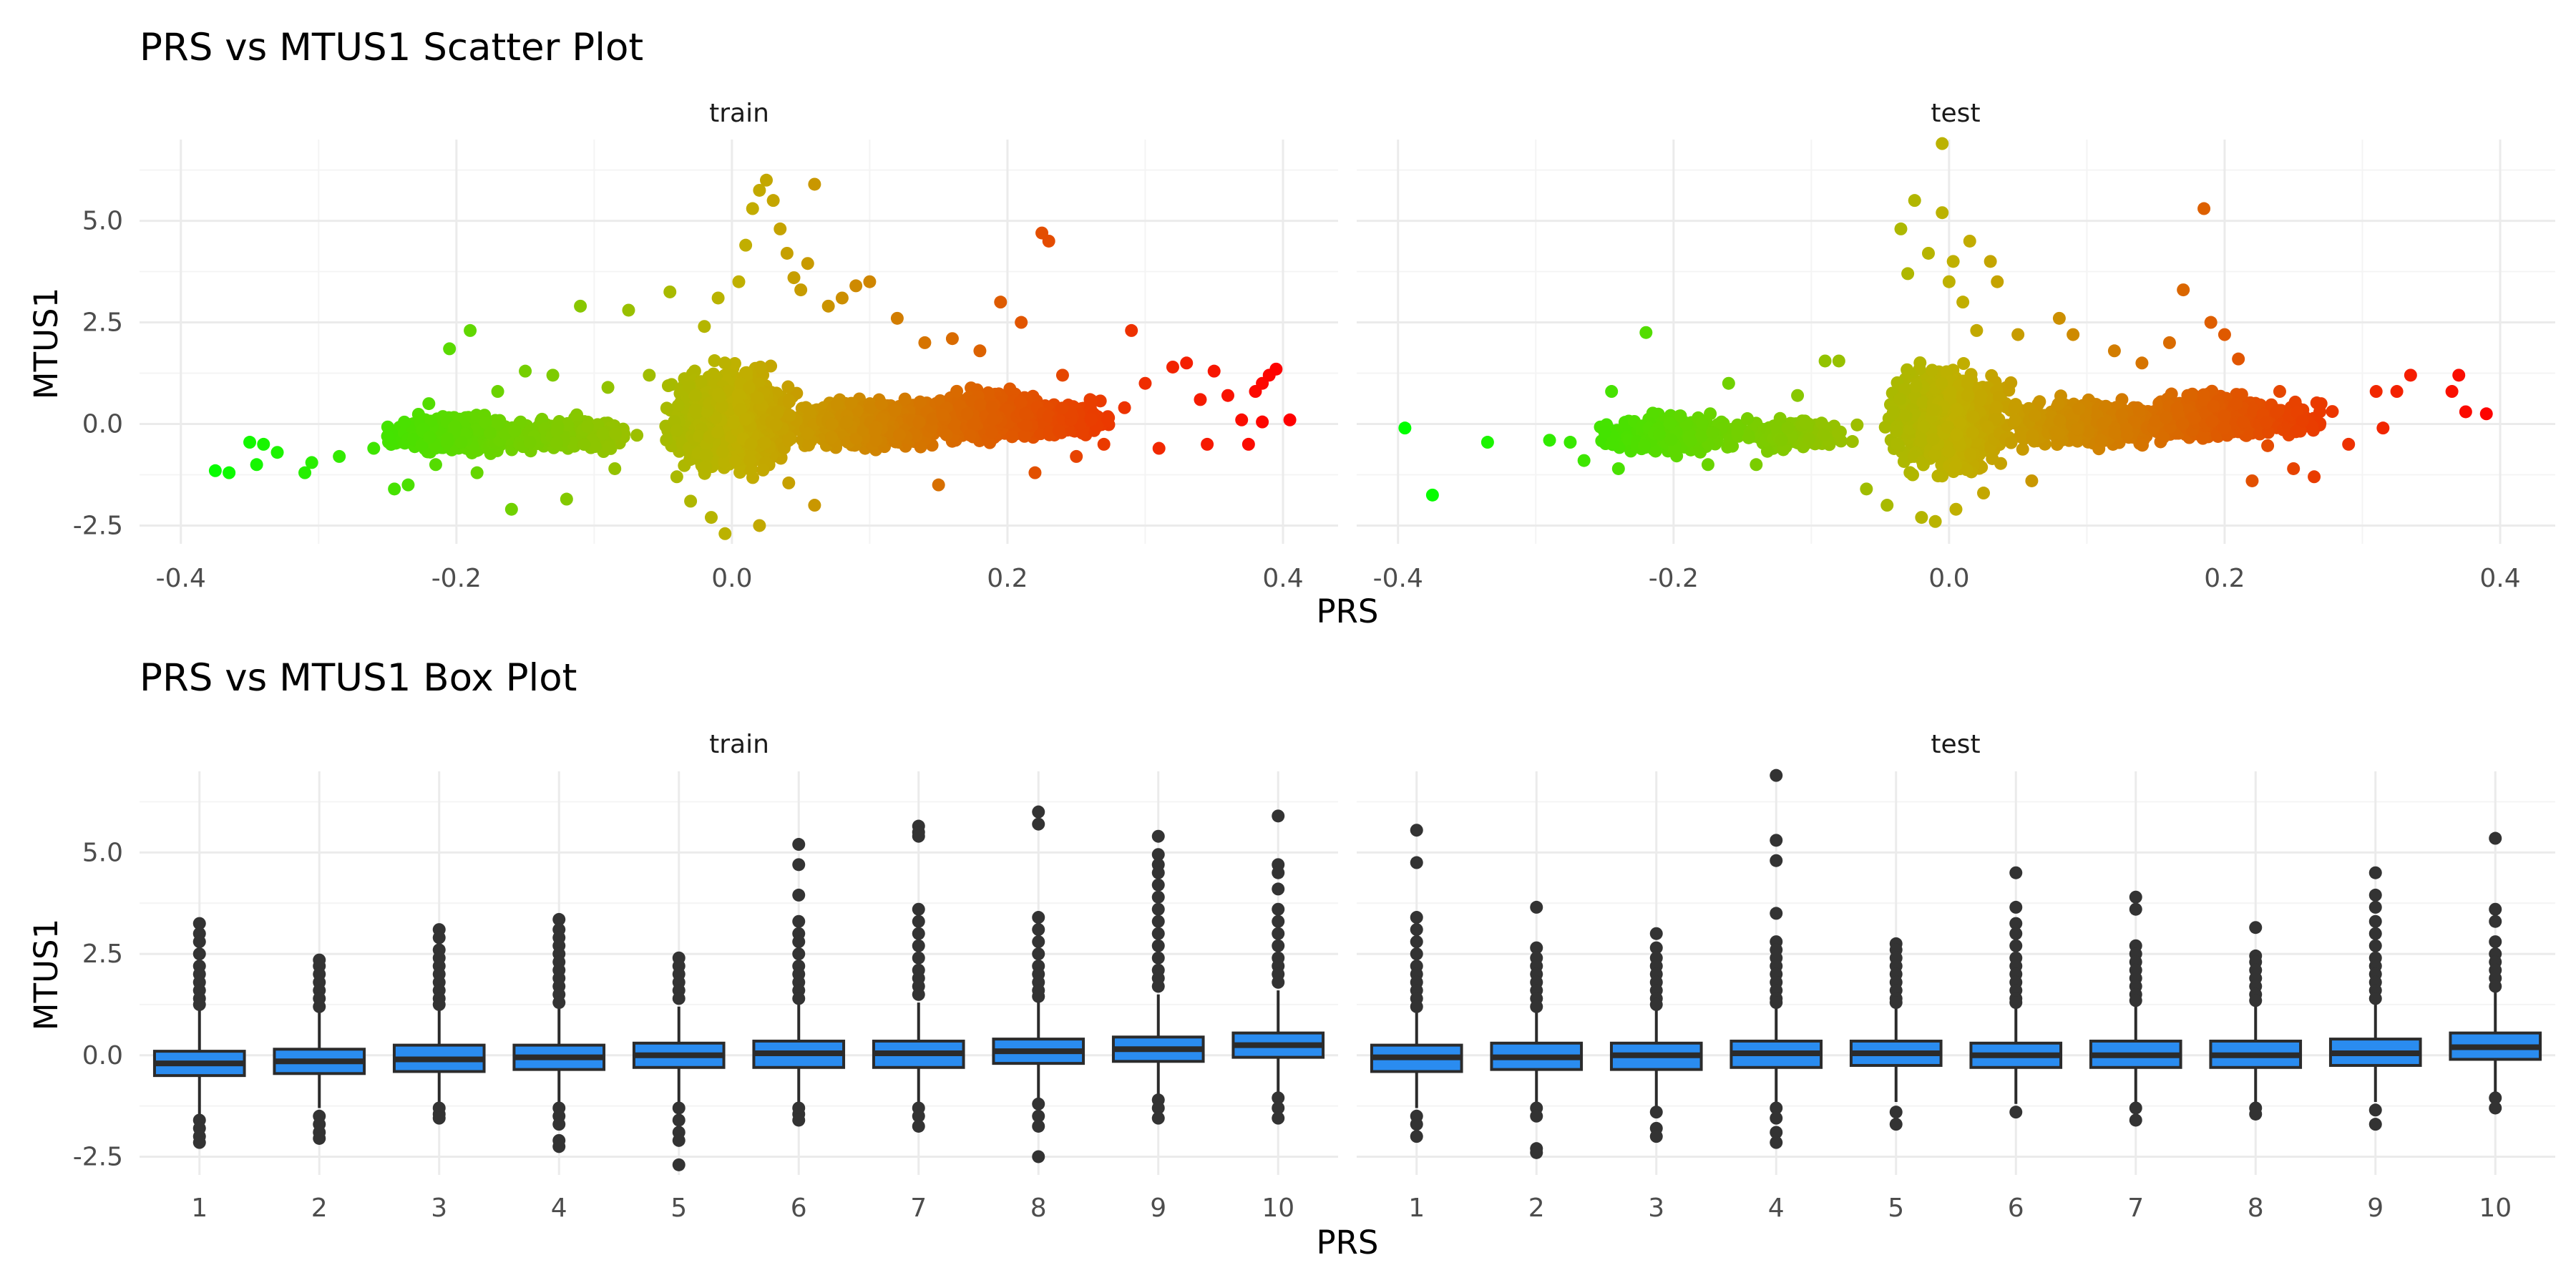  Describe the element at coordinates (102, 424) in the screenshot. I see `y-tick-label: 0.0` at that location.